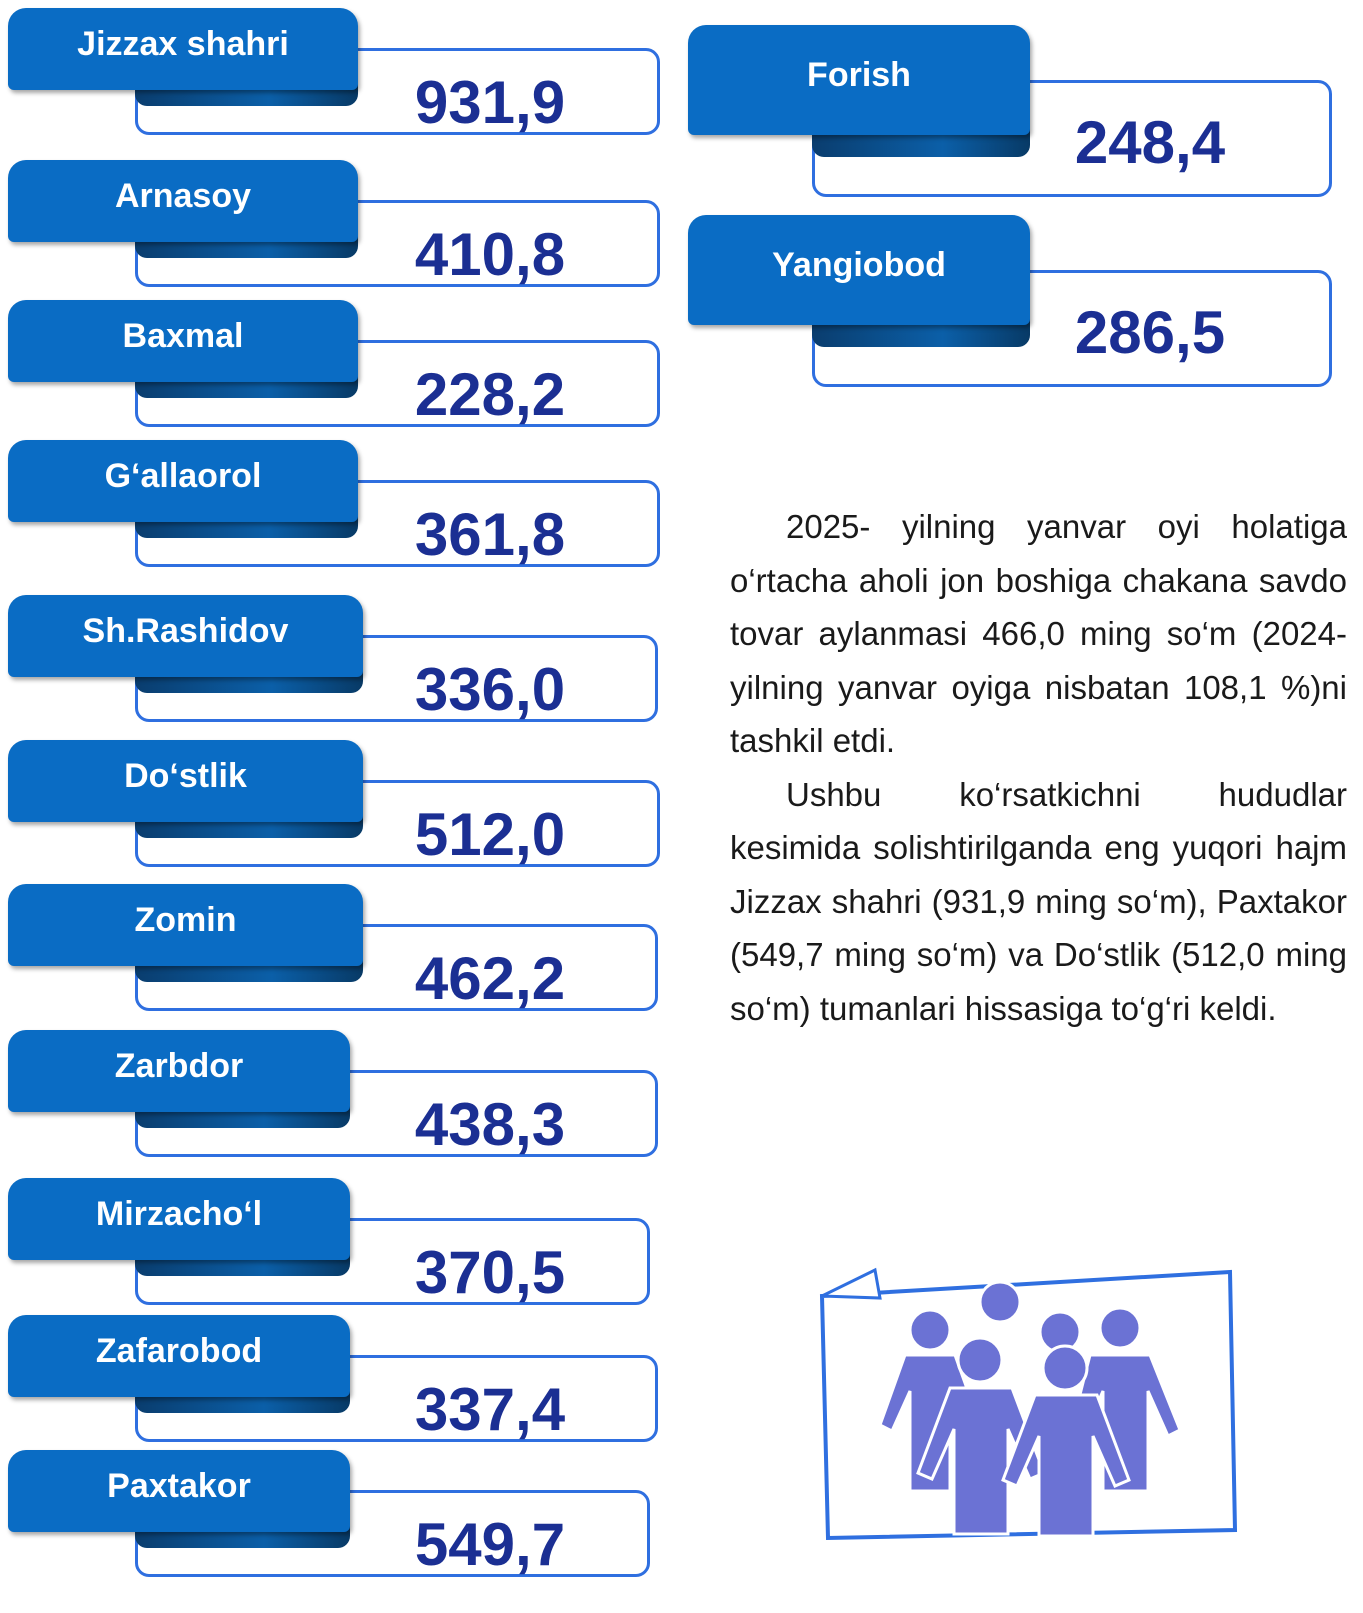  I want to click on region-value: 361,8, so click(490, 534).